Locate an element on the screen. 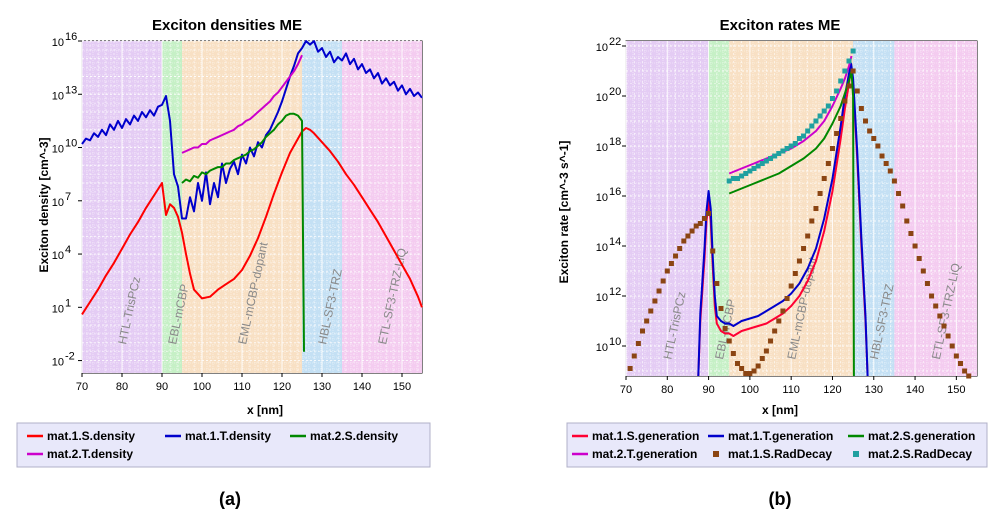  x-tick-label: 100 is located at coordinates (750, 390).